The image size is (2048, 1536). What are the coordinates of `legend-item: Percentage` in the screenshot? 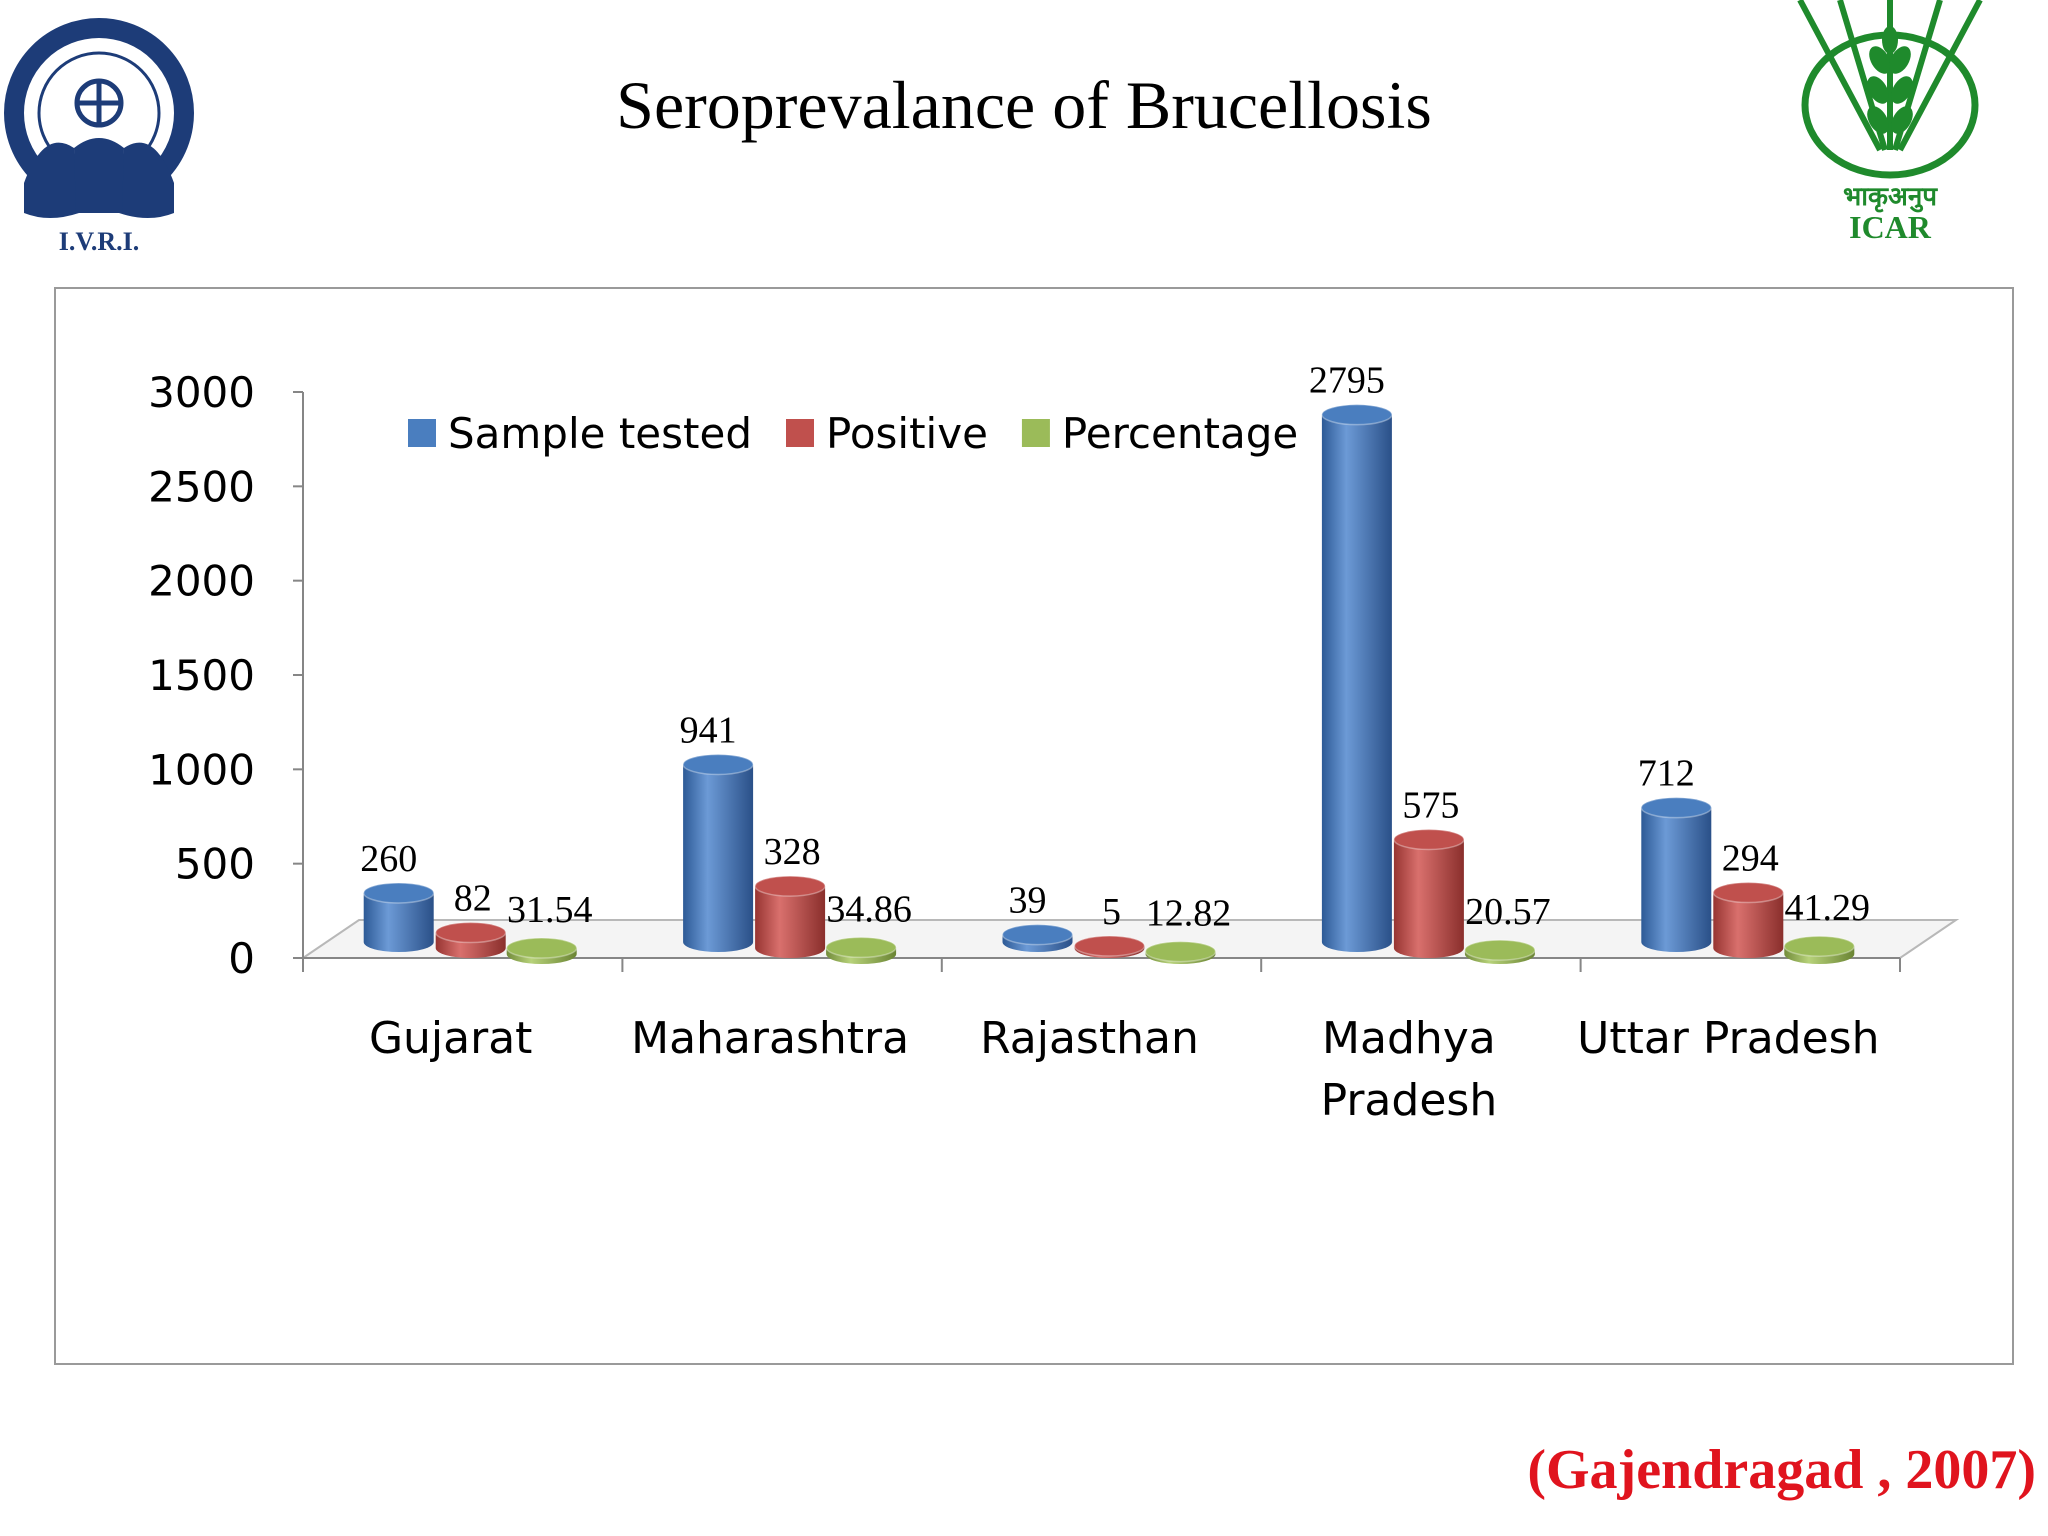 It's located at (1159, 433).